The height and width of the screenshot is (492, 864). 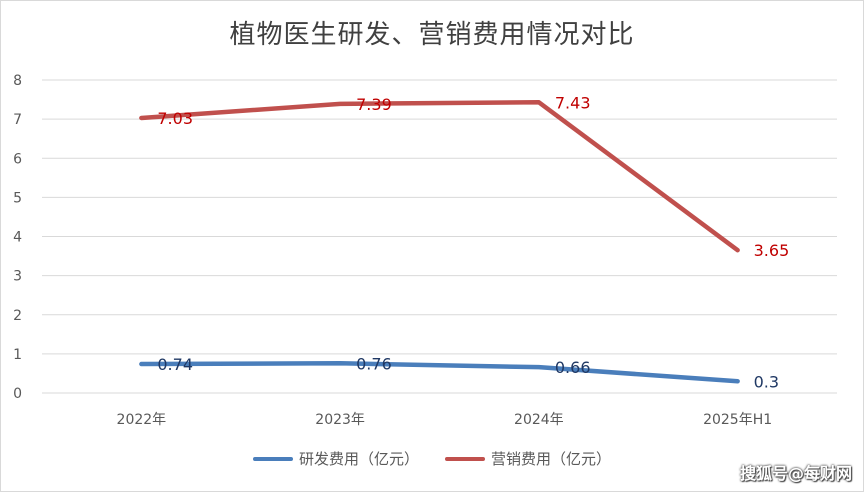 I want to click on data-label-1-3: 3.65, so click(x=772, y=250).